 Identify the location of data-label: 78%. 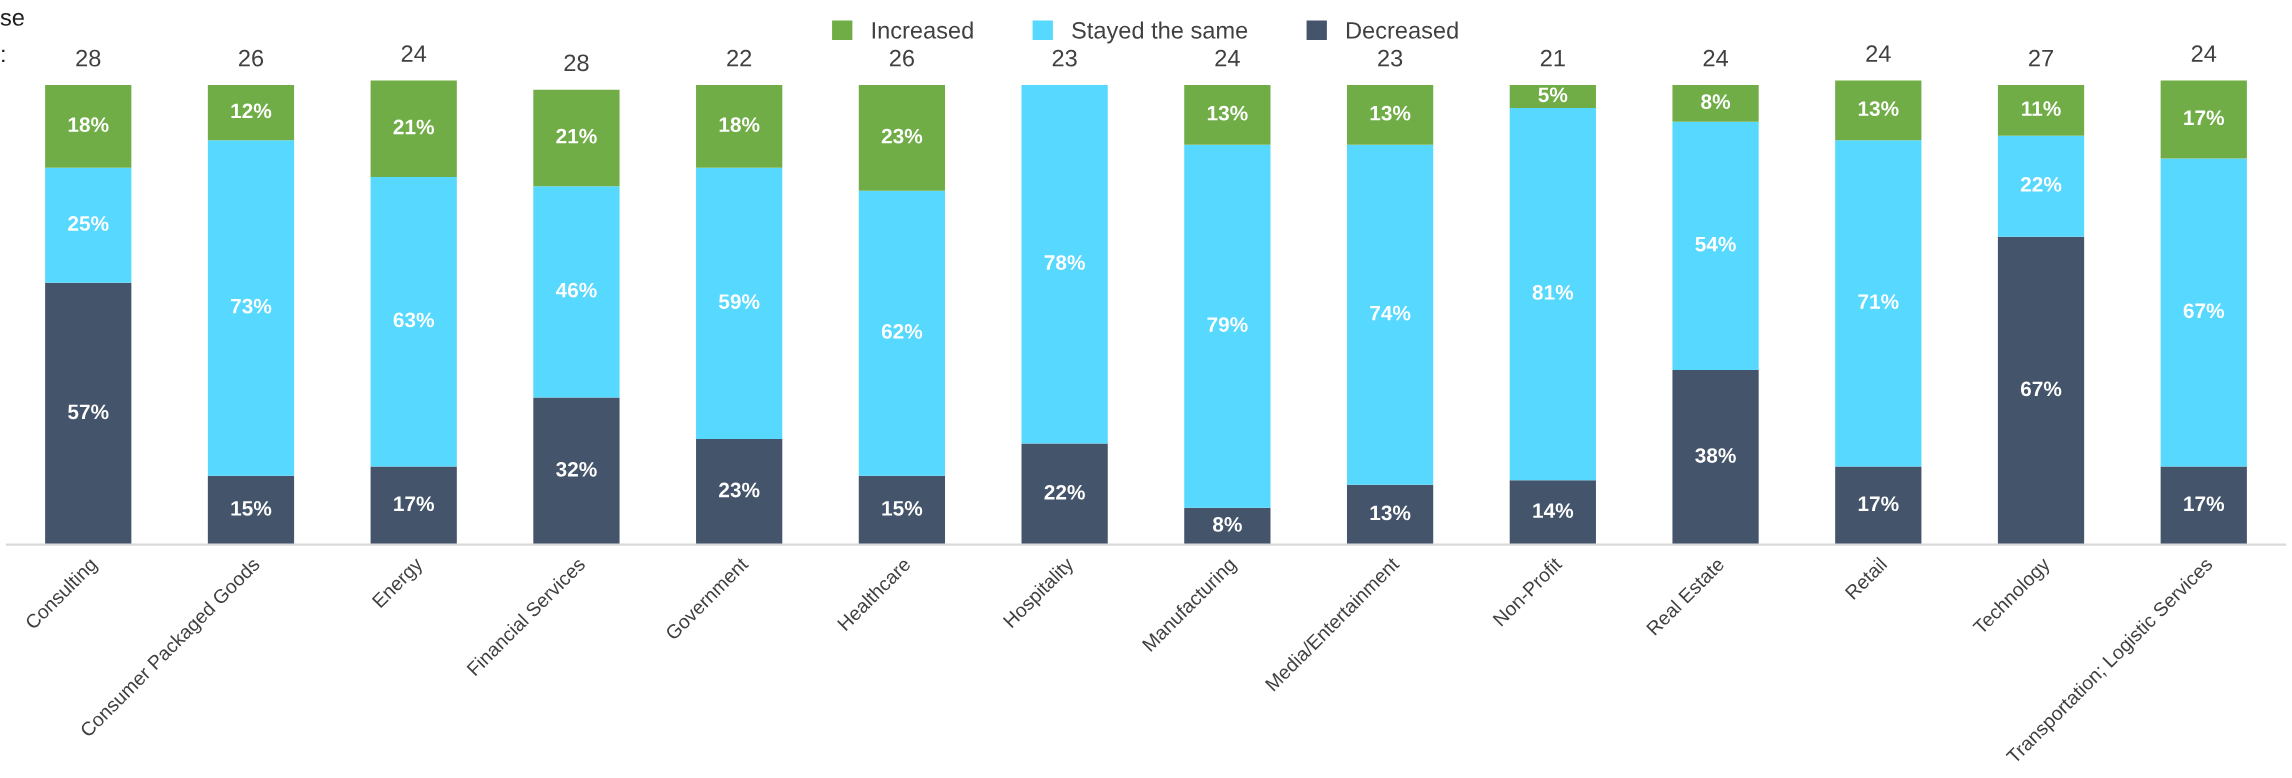
(1064, 262).